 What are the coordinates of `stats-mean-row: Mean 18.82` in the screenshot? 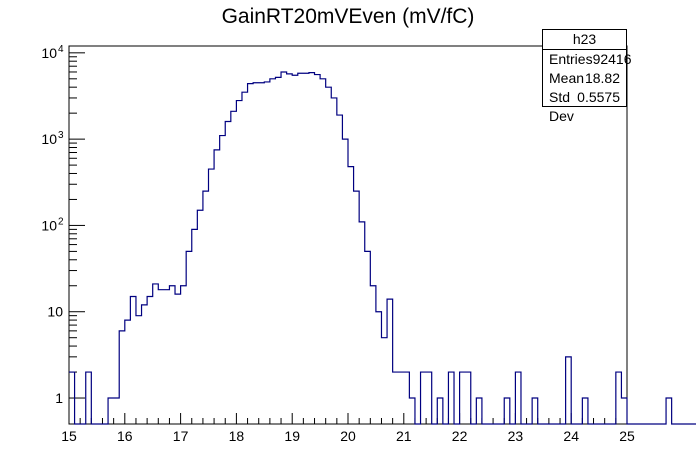 It's located at (584, 78).